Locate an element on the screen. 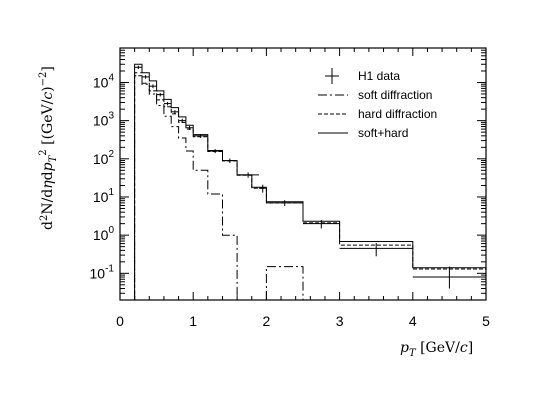  legend-label-hard-diffraction: hard diffraction is located at coordinates (397, 114).